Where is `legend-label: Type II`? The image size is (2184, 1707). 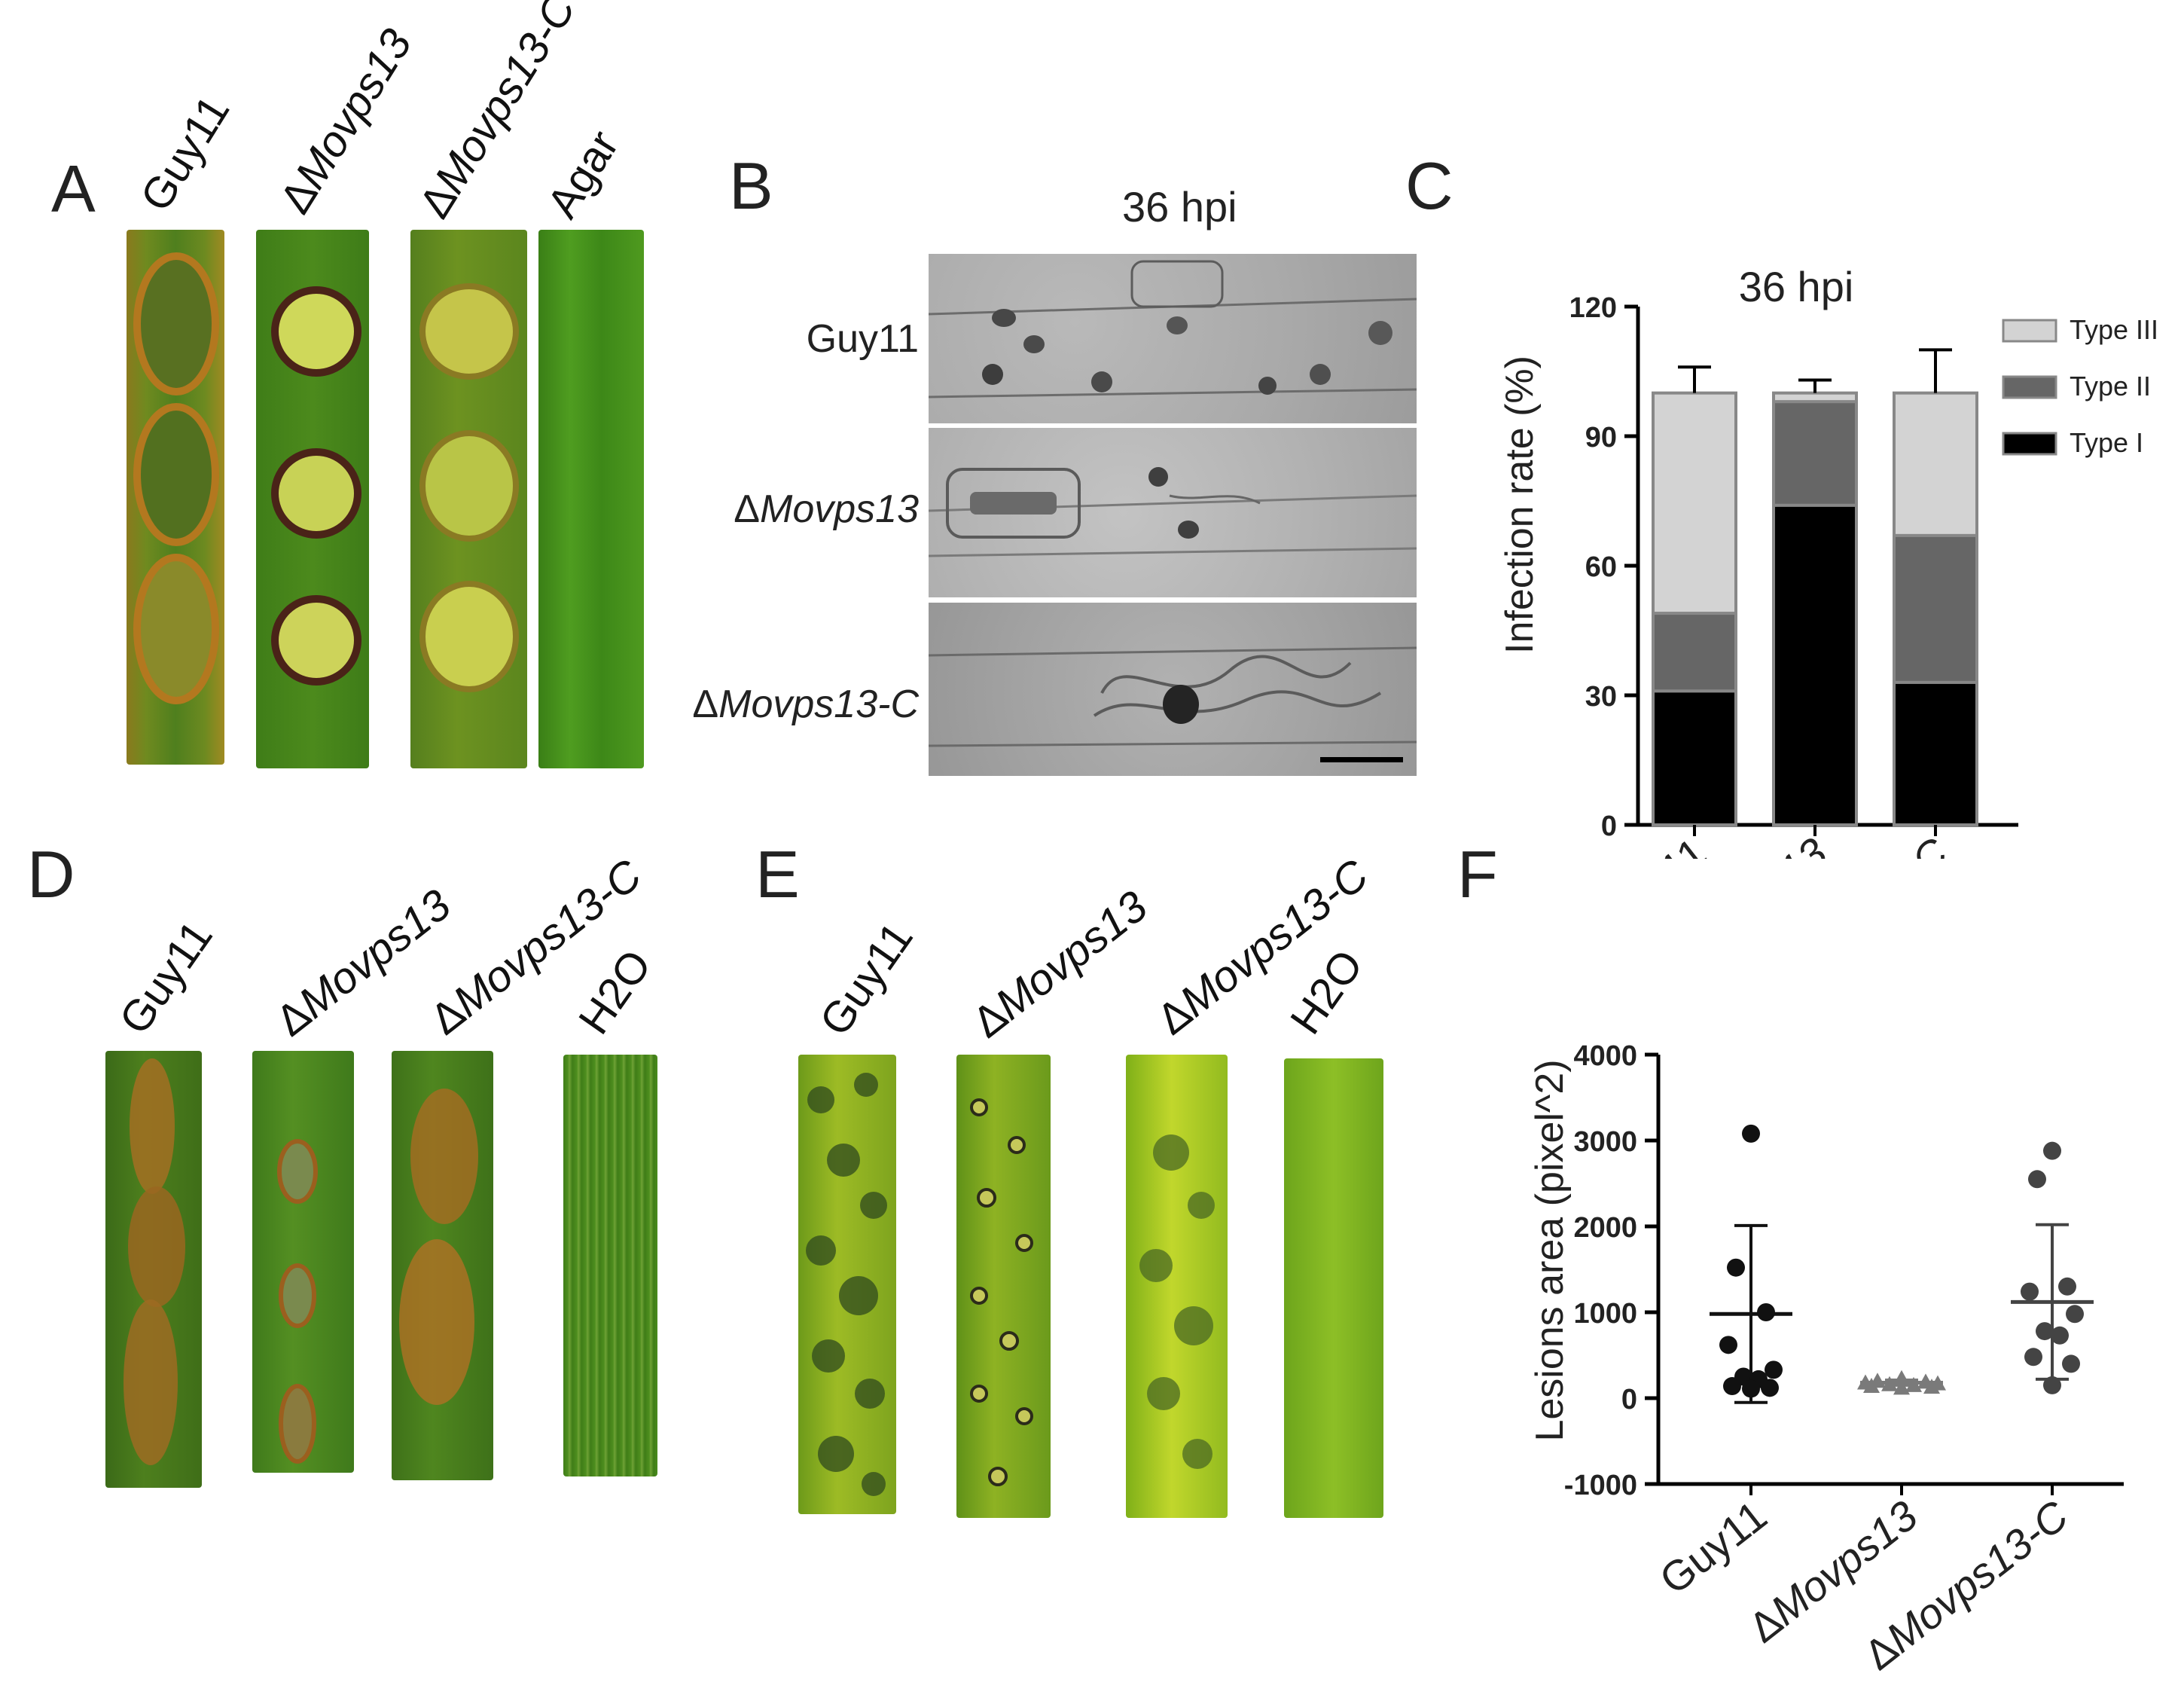 legend-label: Type II is located at coordinates (2110, 386).